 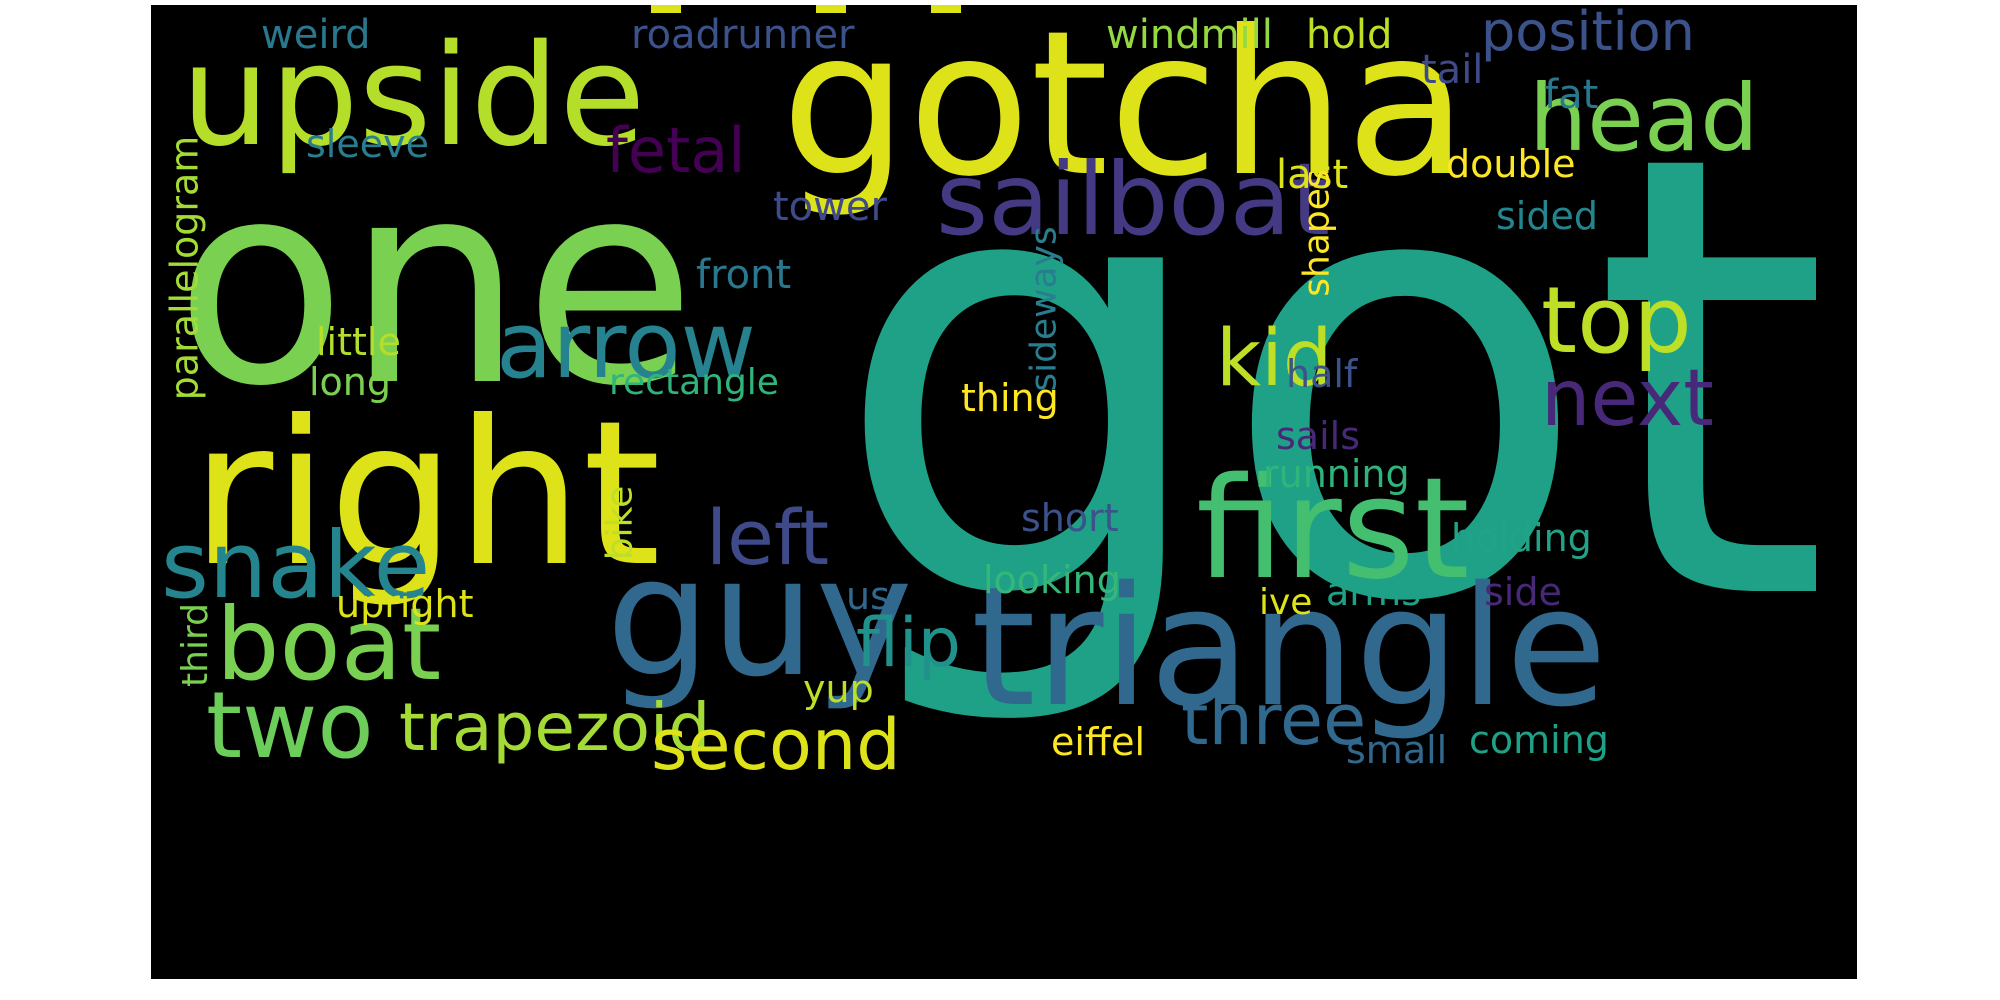 I want to click on word-sails: sails, so click(x=1318, y=436).